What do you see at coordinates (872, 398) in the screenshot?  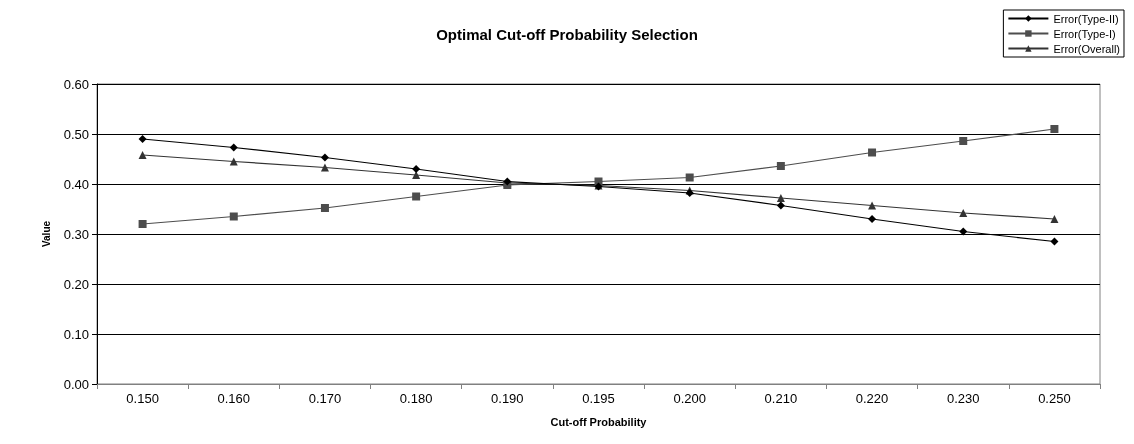 I see `x-tick-label: 0.220` at bounding box center [872, 398].